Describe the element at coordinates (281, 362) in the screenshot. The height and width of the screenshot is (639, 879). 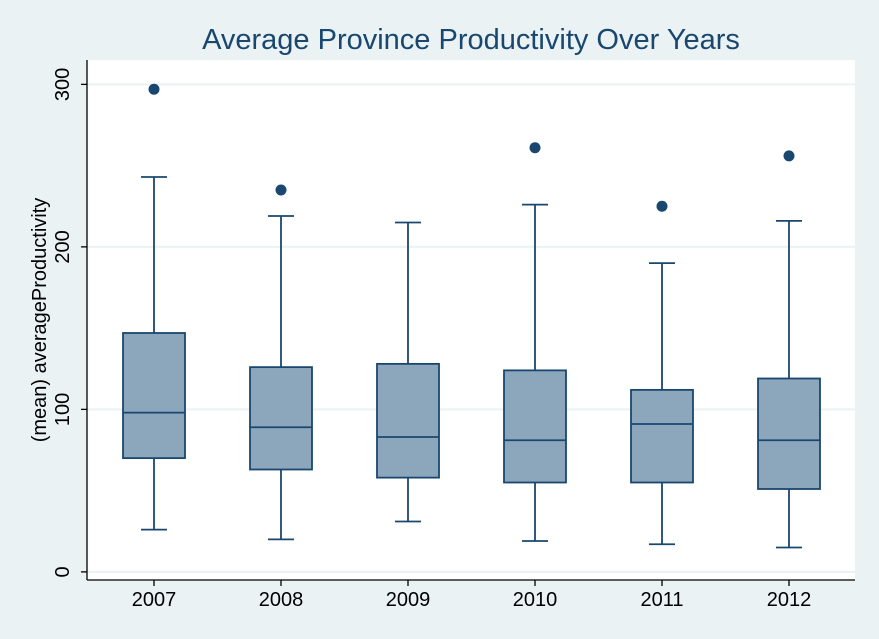
I see `box-group-2008` at that location.